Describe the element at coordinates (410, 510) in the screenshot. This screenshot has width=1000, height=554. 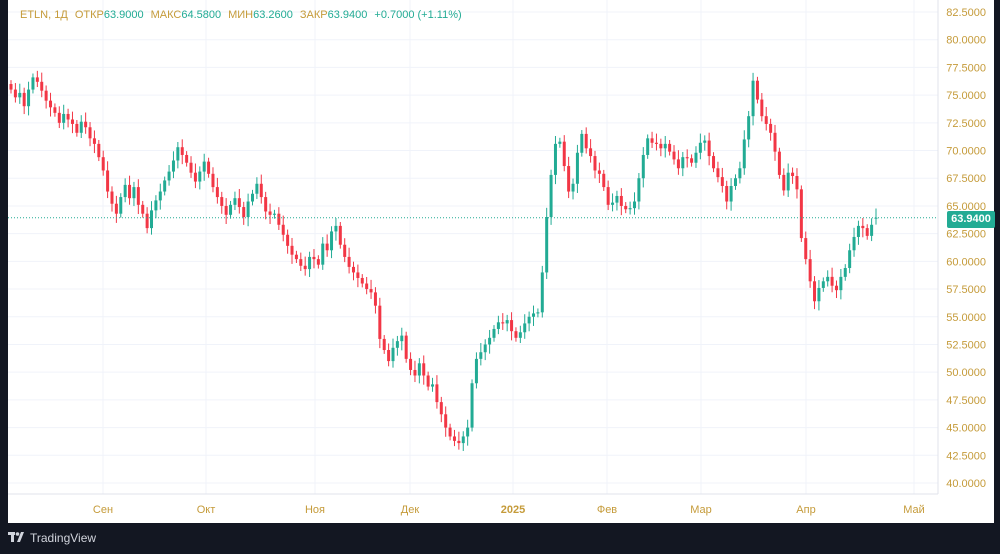
I see `x-tick-label: Дек` at that location.